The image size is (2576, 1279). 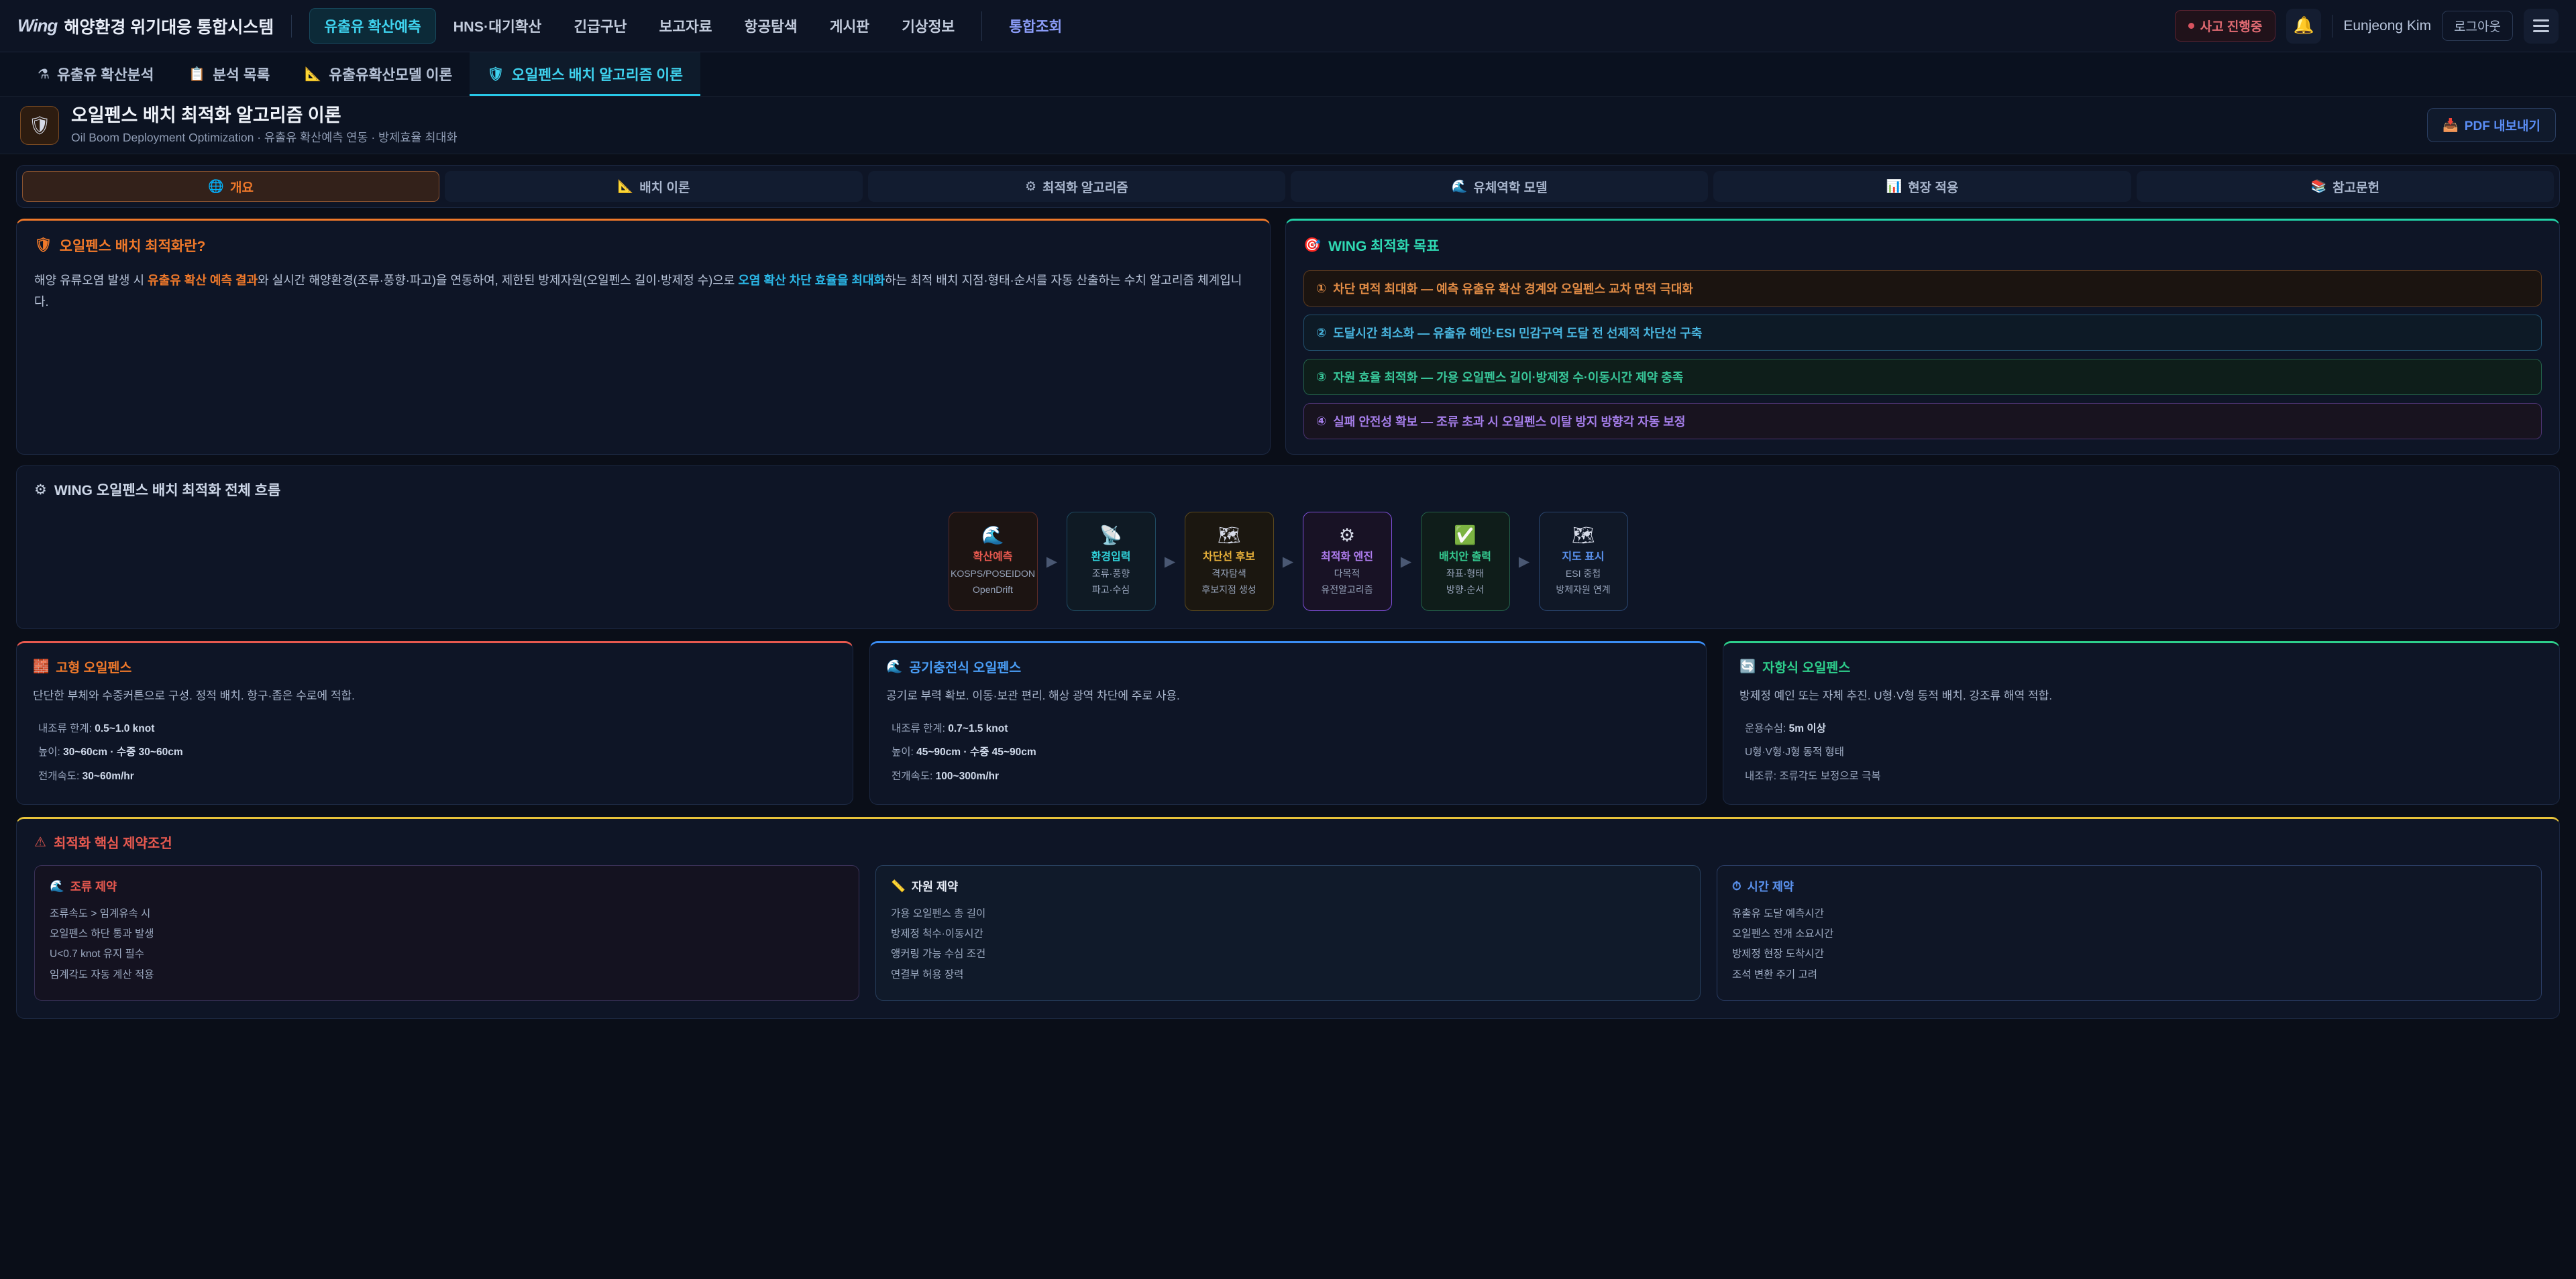 What do you see at coordinates (771, 27) in the screenshot?
I see `nav-item-aerial-search: 항공탐색` at bounding box center [771, 27].